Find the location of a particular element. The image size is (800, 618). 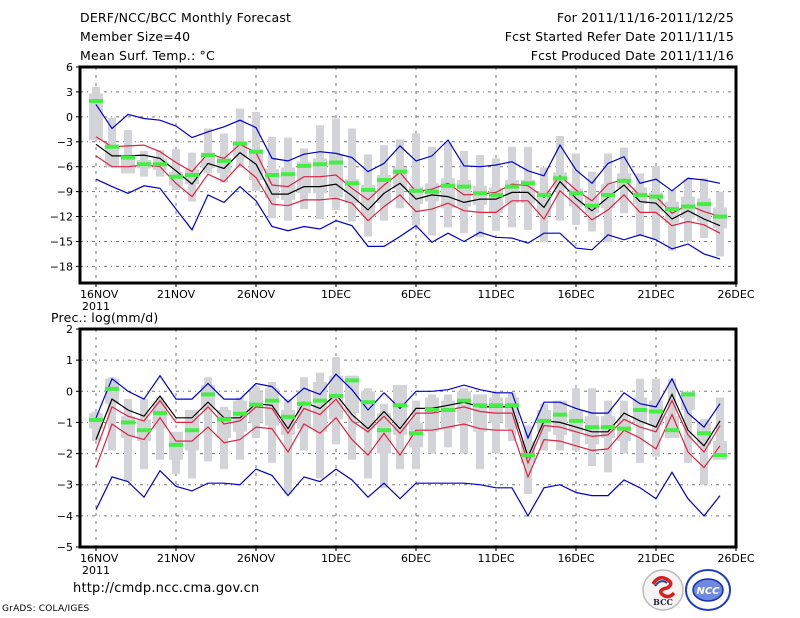

temperature-y-tick-label: 6 is located at coordinates (69, 67).